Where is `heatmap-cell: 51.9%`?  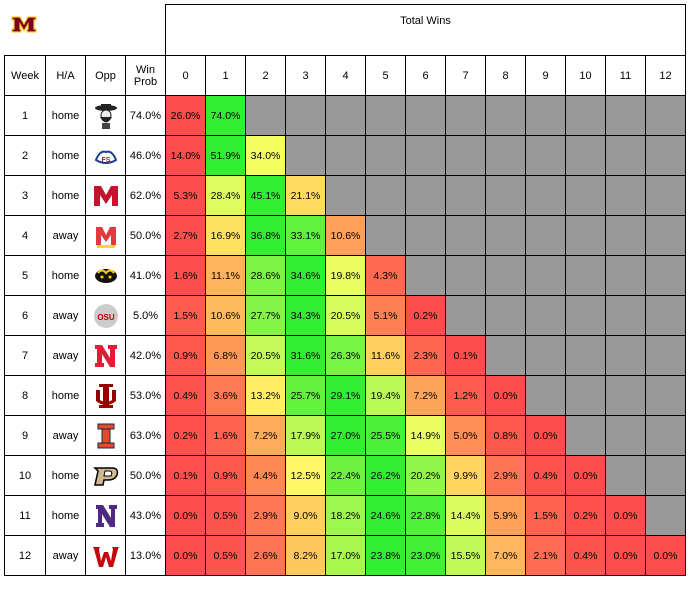 heatmap-cell: 51.9% is located at coordinates (225, 155).